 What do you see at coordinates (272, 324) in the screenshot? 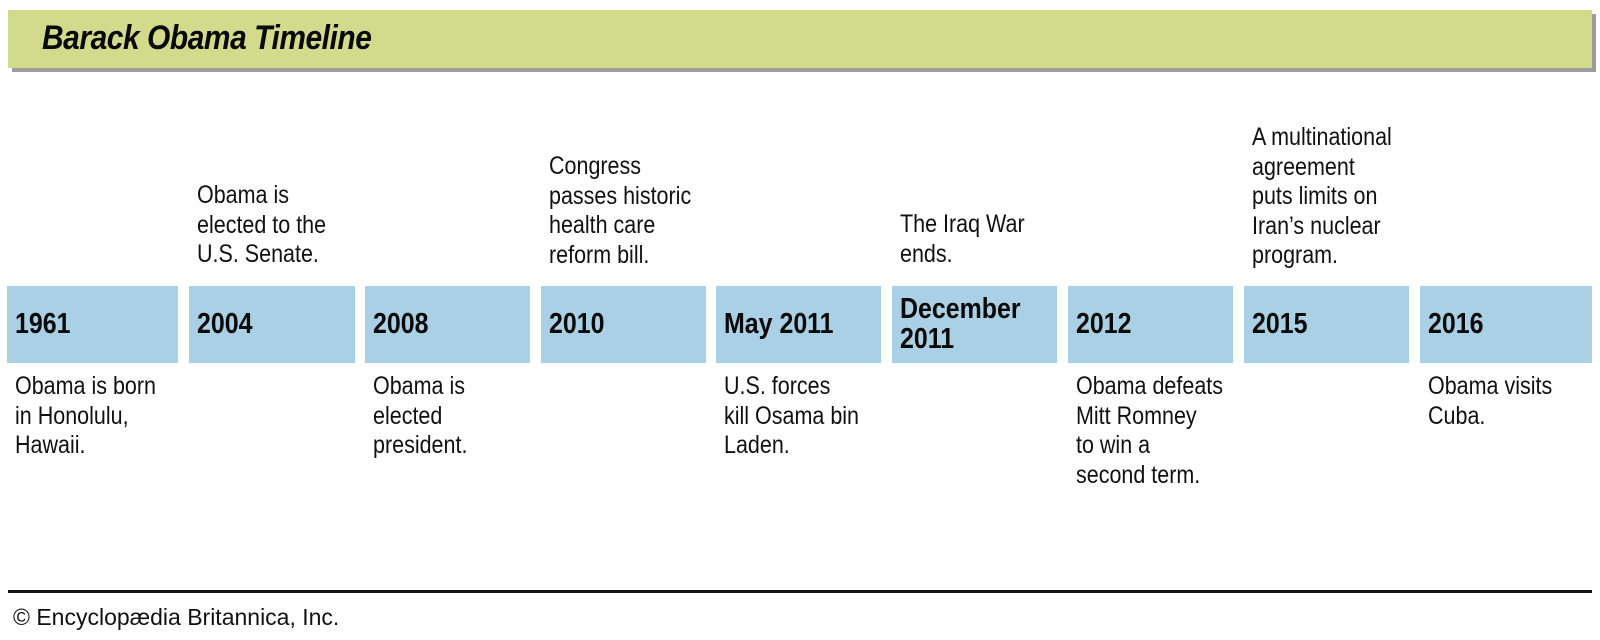
I see `date-box: 2004` at bounding box center [272, 324].